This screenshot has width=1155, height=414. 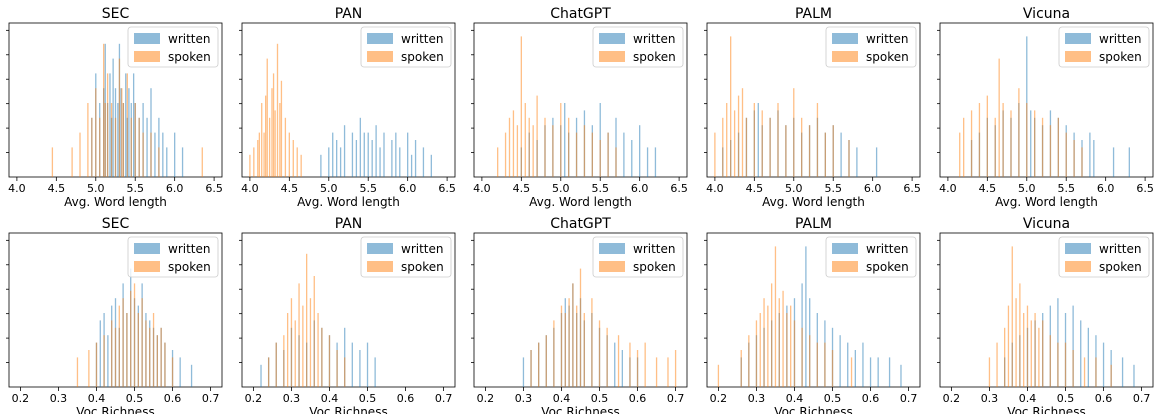 I want to click on x-tick-label: 0.6, so click(x=173, y=398).